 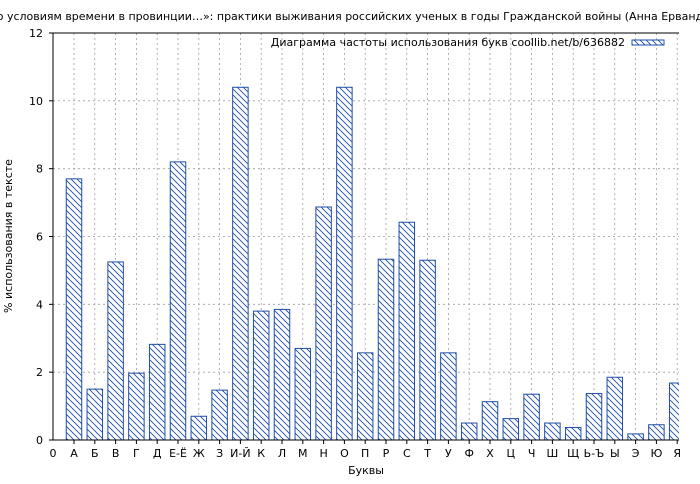 What do you see at coordinates (39, 237) in the screenshot?
I see `y-tick-label: 6` at bounding box center [39, 237].